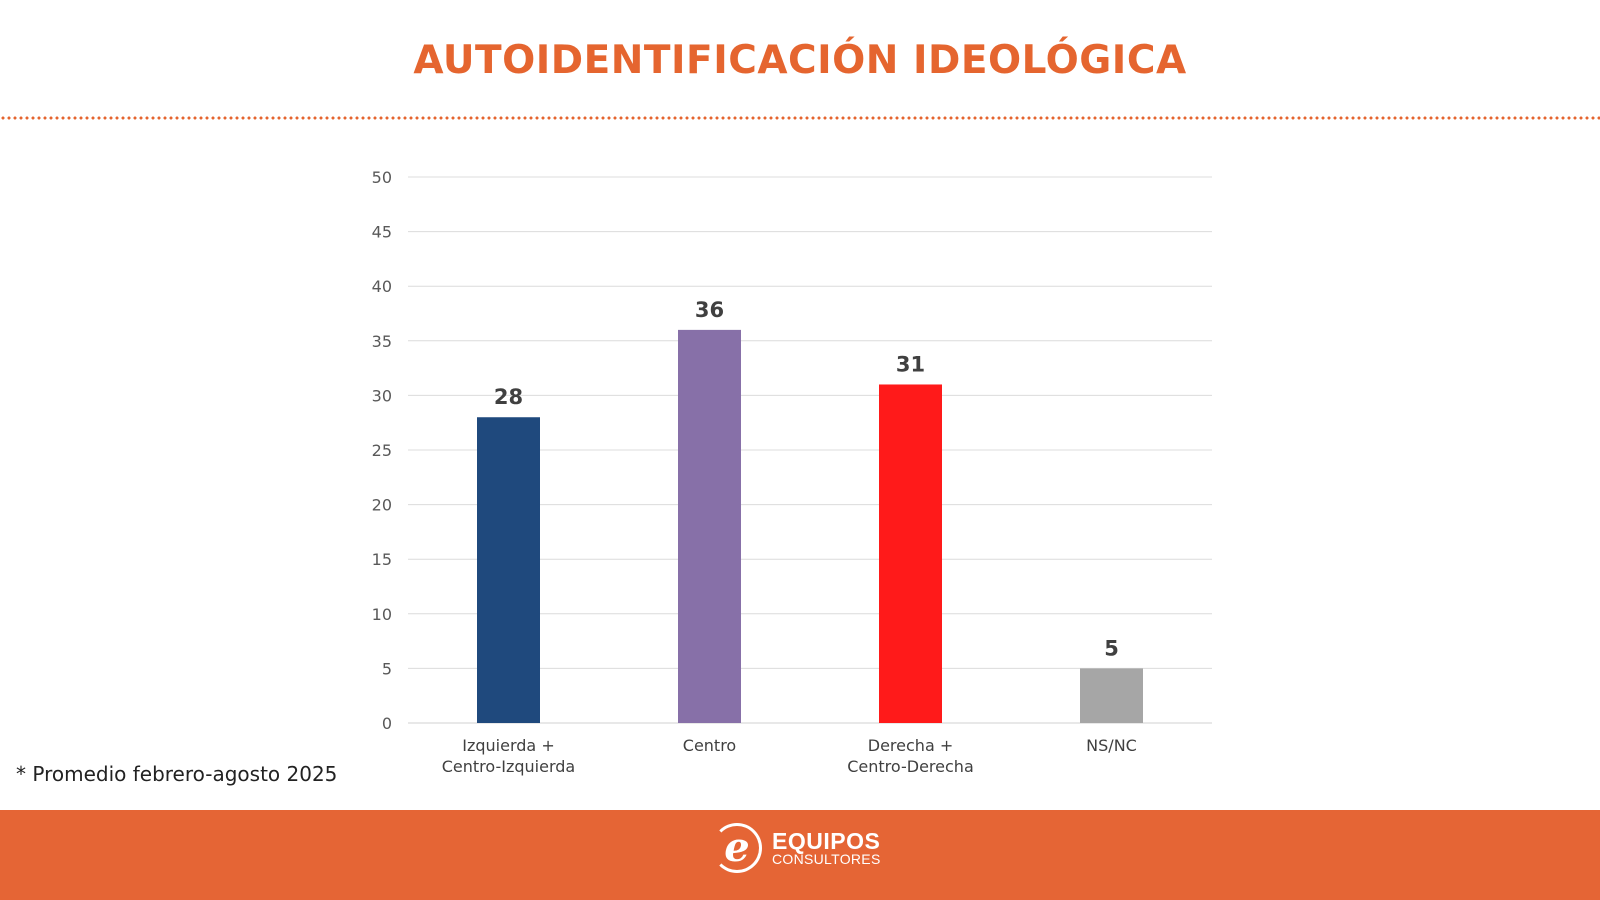 This screenshot has width=1600, height=900. I want to click on data-label: 31, so click(910, 364).